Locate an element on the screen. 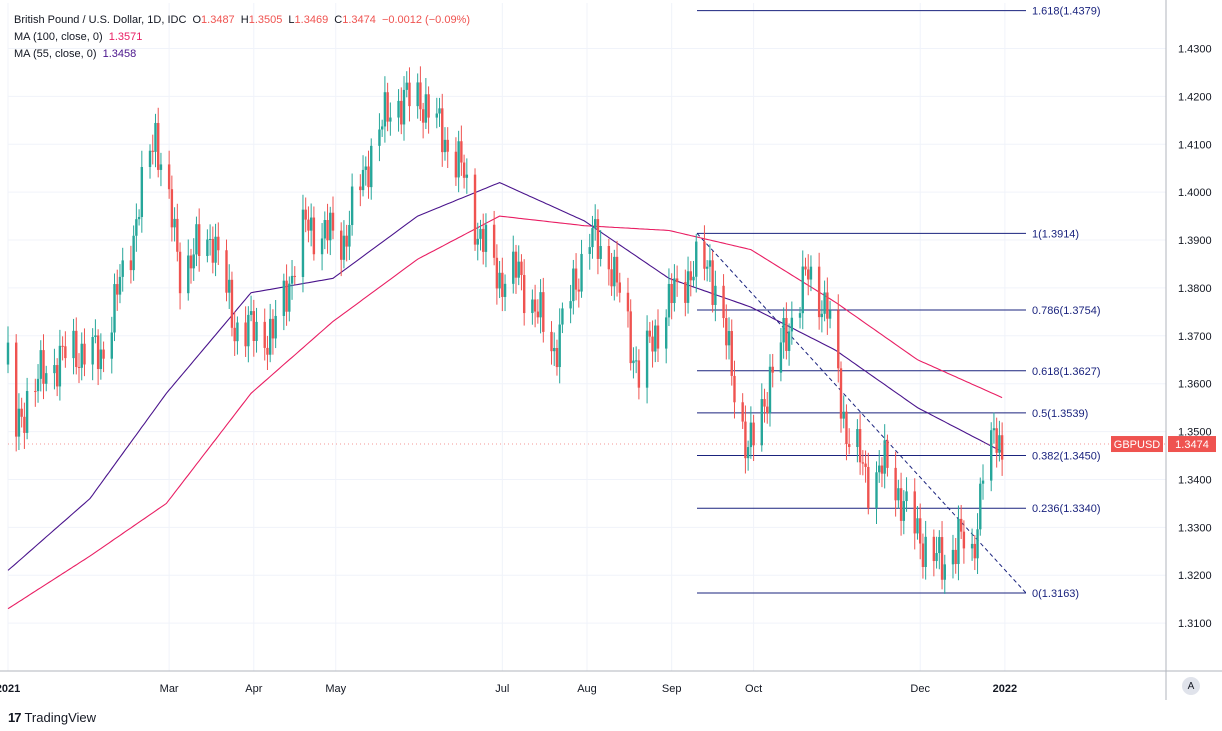 This screenshot has width=1222, height=731. x-tick-label: May is located at coordinates (335, 689).